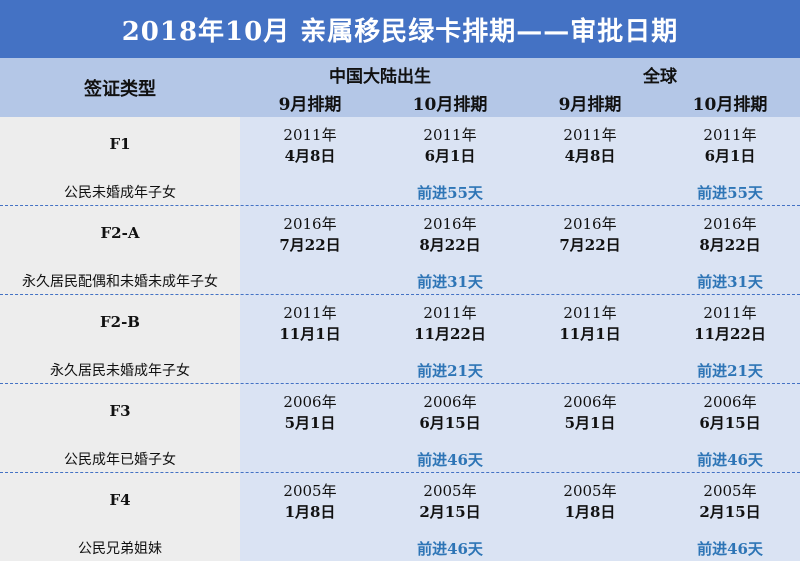  Describe the element at coordinates (450, 282) in the screenshot. I see `china-advance-days: 前进31天` at that location.